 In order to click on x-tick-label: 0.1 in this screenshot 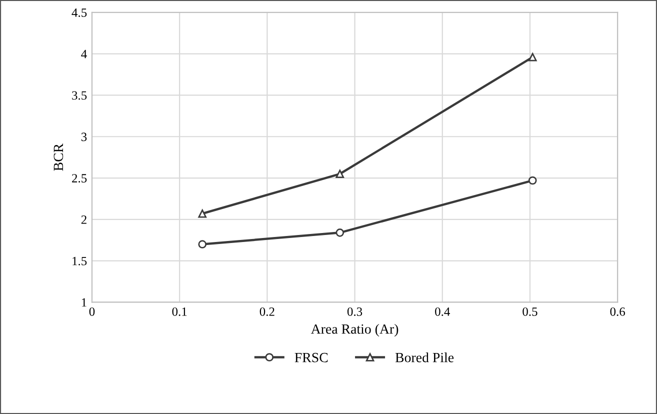, I will do `click(179, 311)`.